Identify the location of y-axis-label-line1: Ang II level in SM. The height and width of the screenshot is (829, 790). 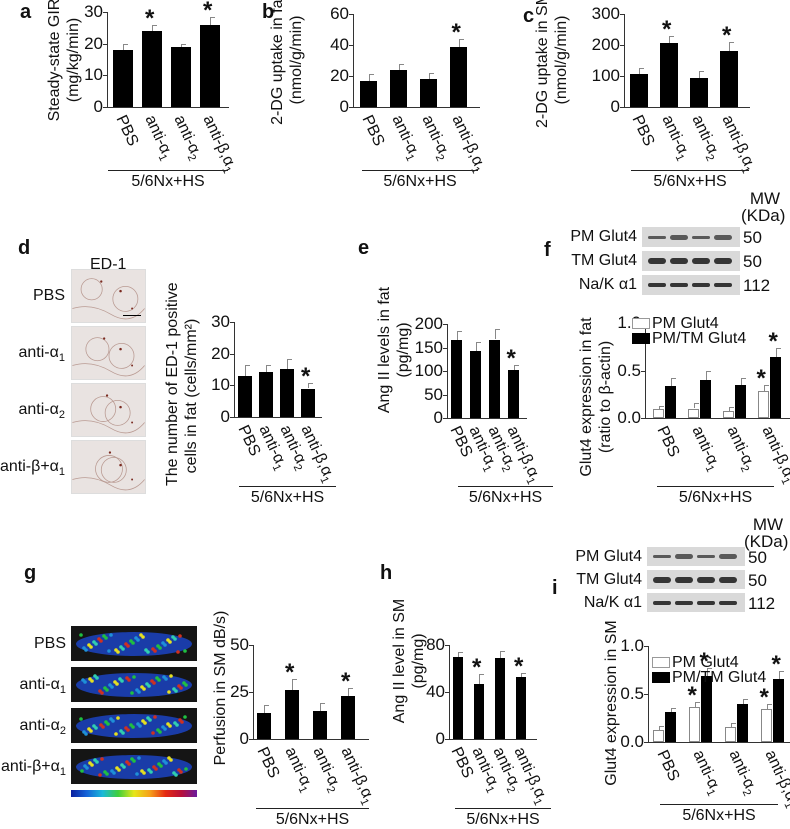
(399, 661).